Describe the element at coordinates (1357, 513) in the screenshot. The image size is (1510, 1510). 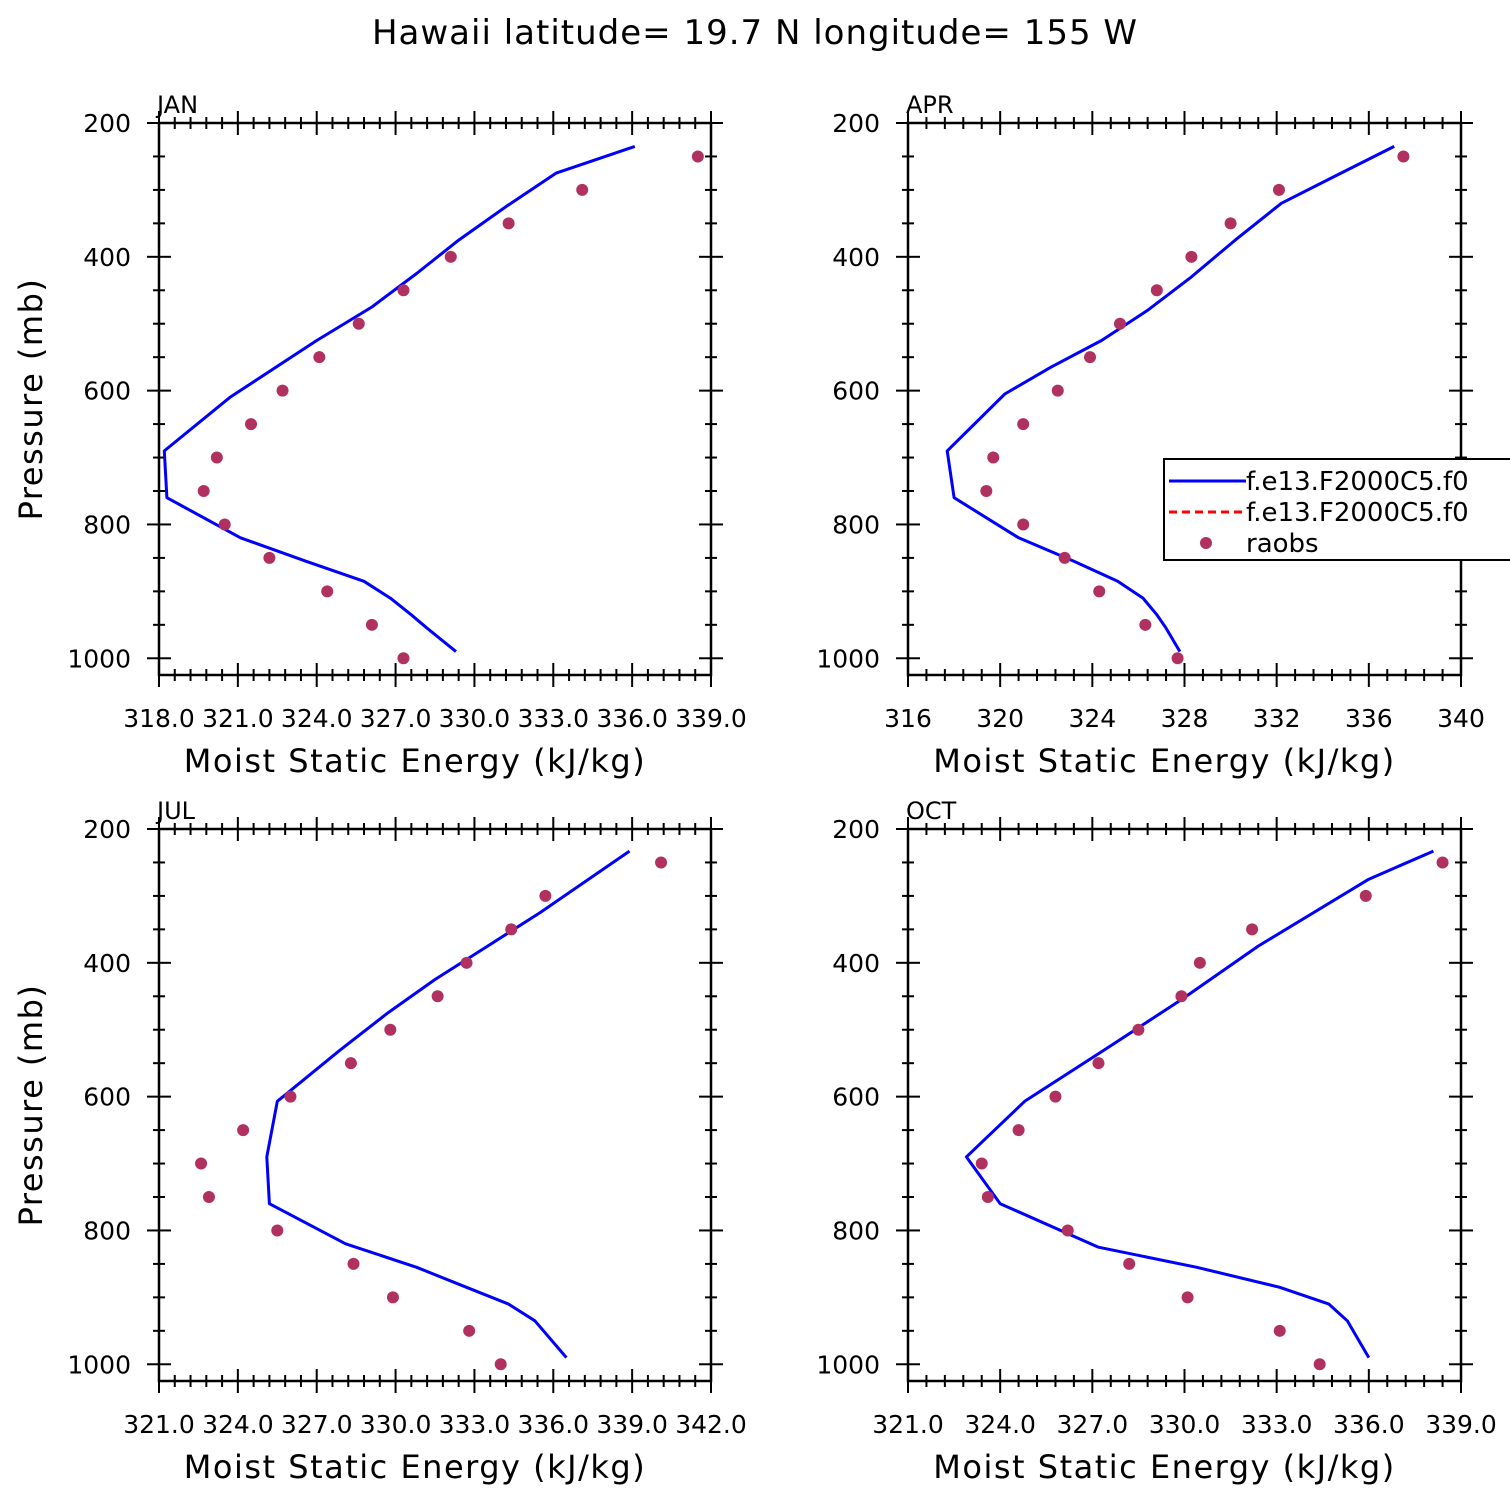
I see `legend-entry-label: f.e13.F2000C5.f0` at that location.